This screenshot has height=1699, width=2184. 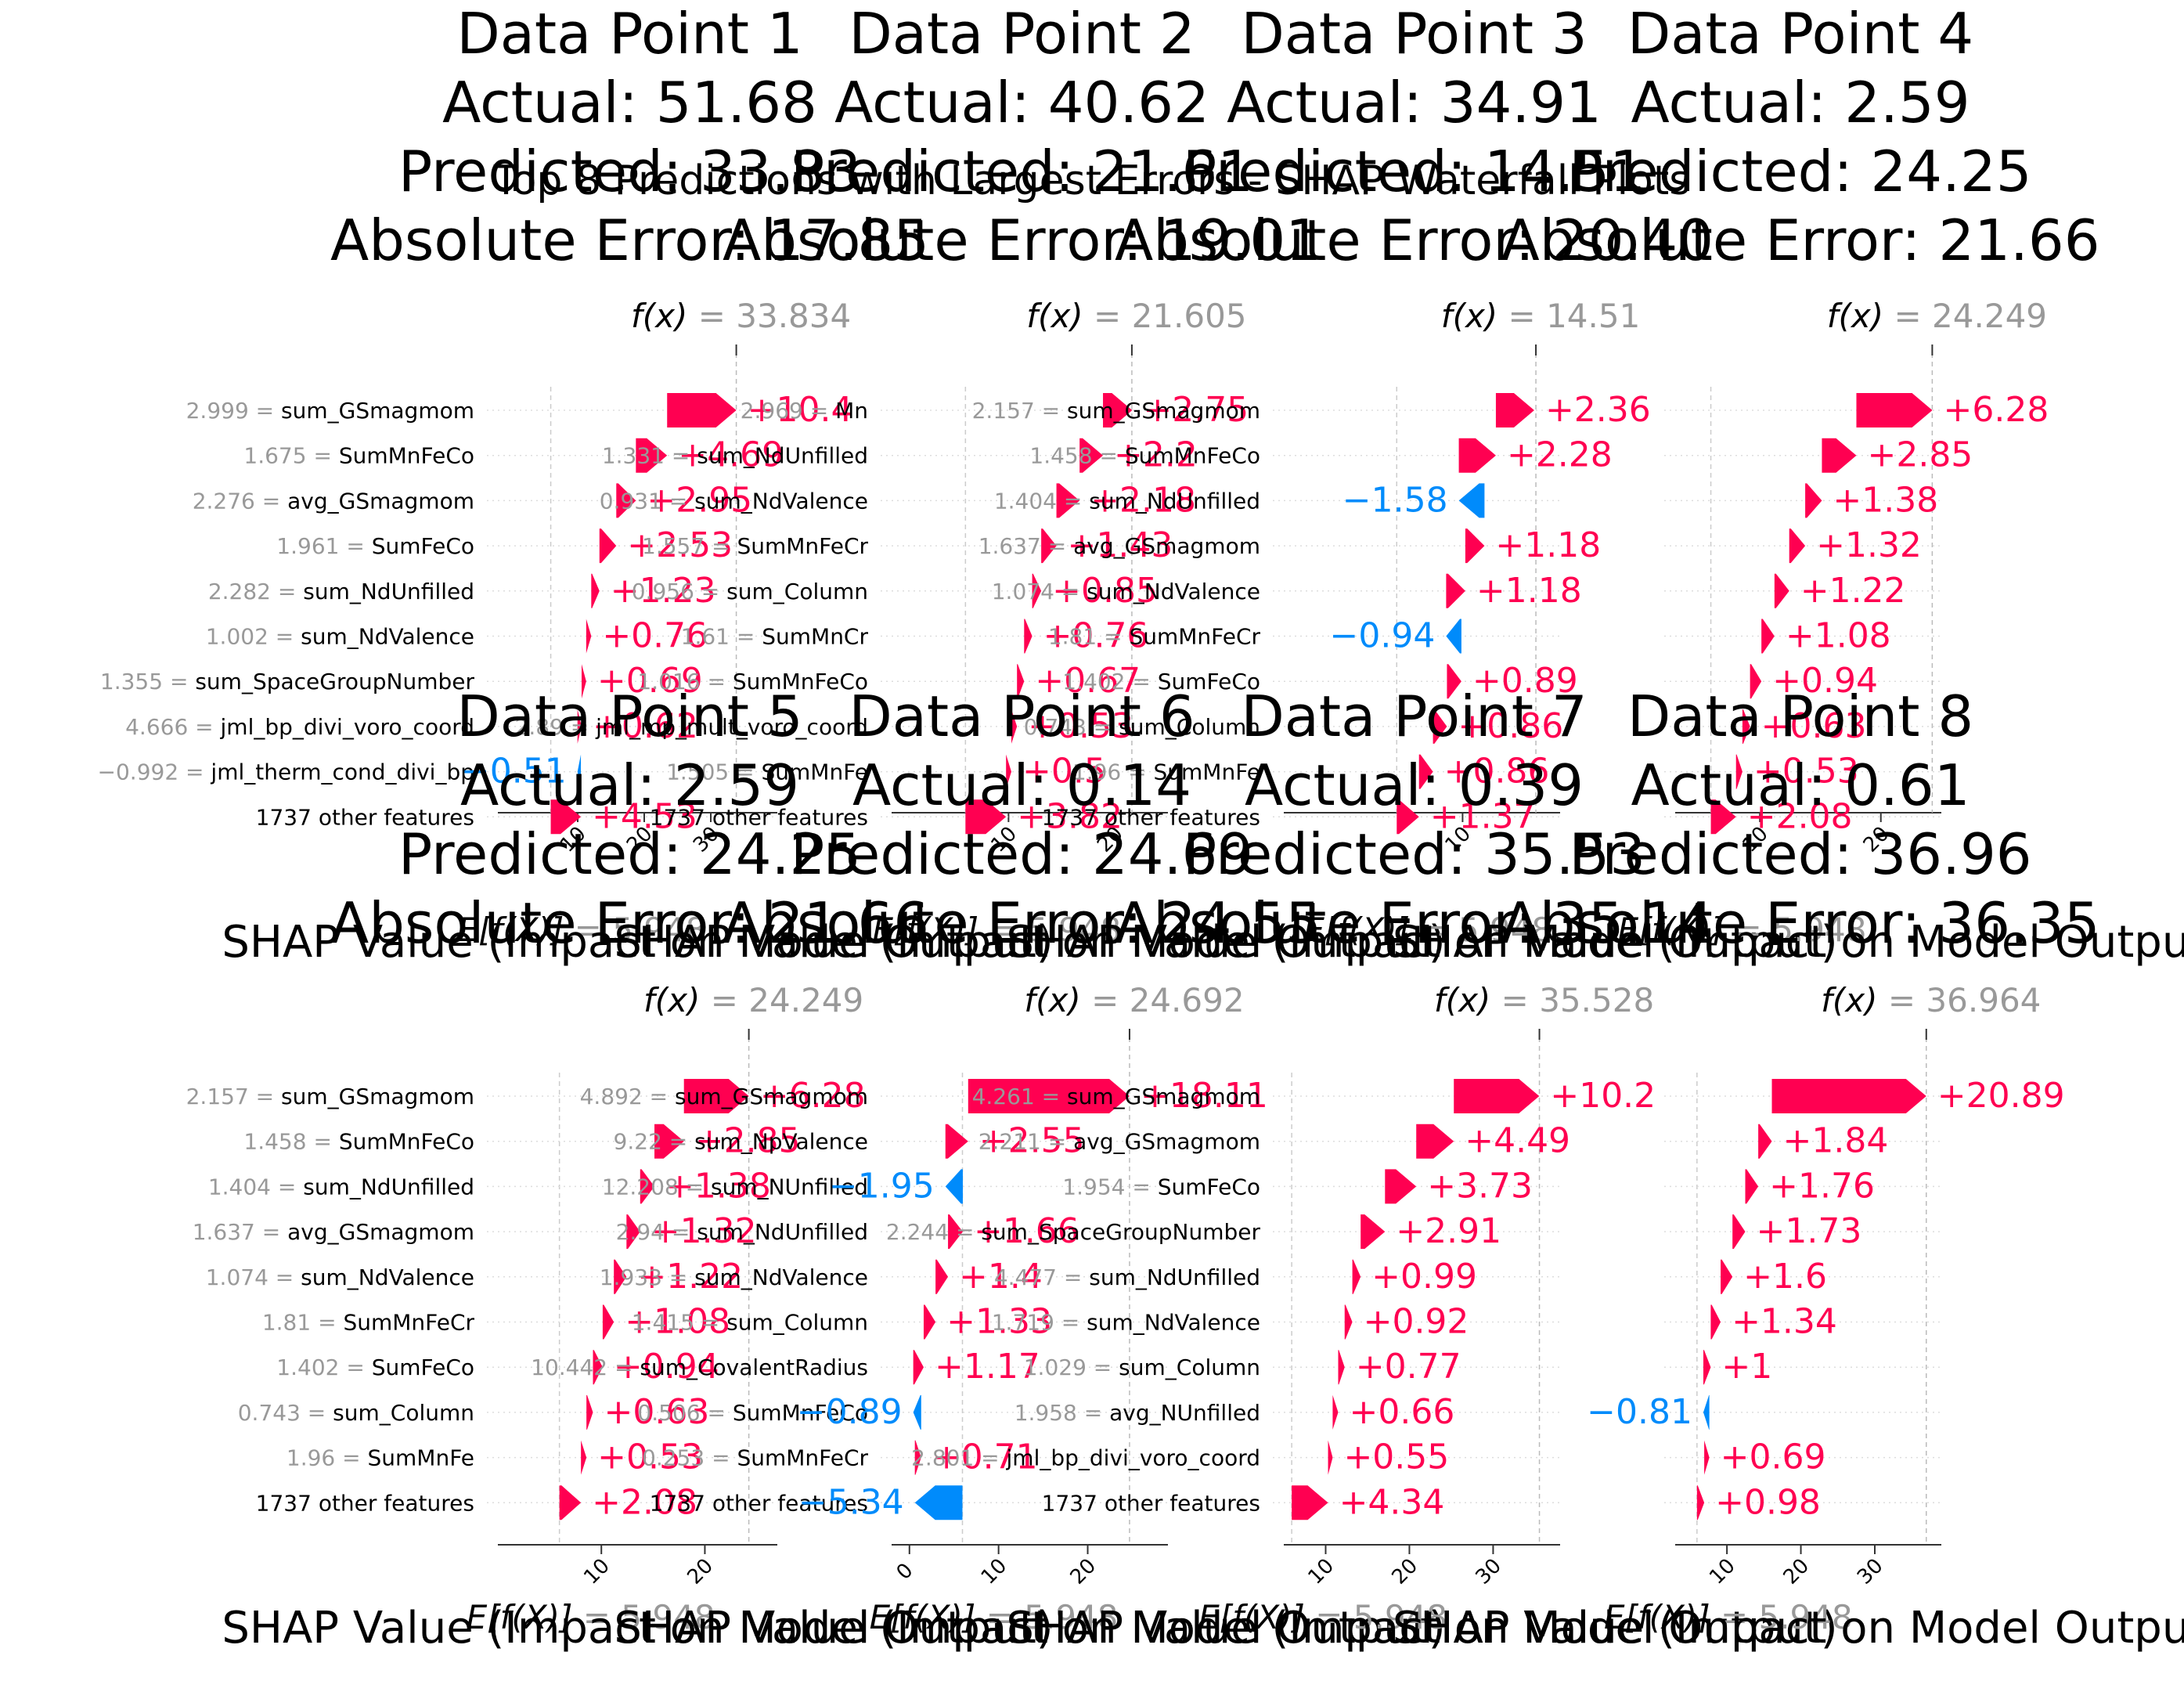 I want to click on feature-label: 2.157 = sum_GSmagmom, so click(x=330, y=1096).